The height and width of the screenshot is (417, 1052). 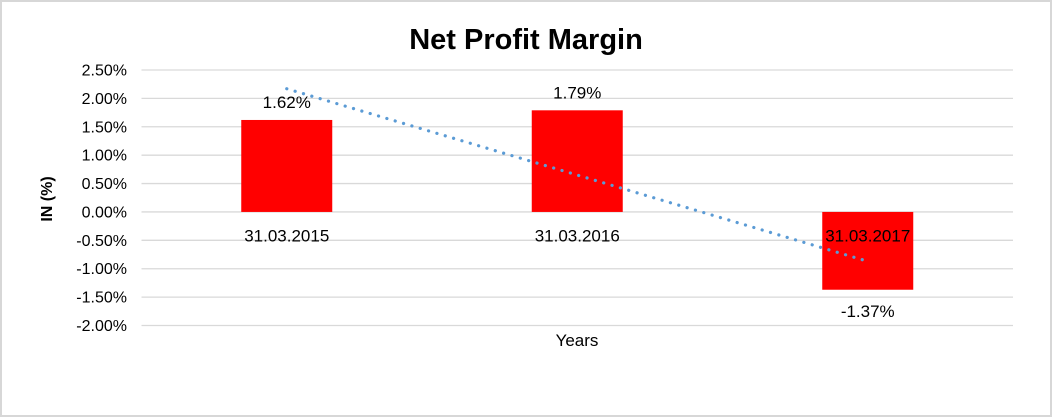 What do you see at coordinates (286, 235) in the screenshot?
I see `category-label: 31.03.2015` at bounding box center [286, 235].